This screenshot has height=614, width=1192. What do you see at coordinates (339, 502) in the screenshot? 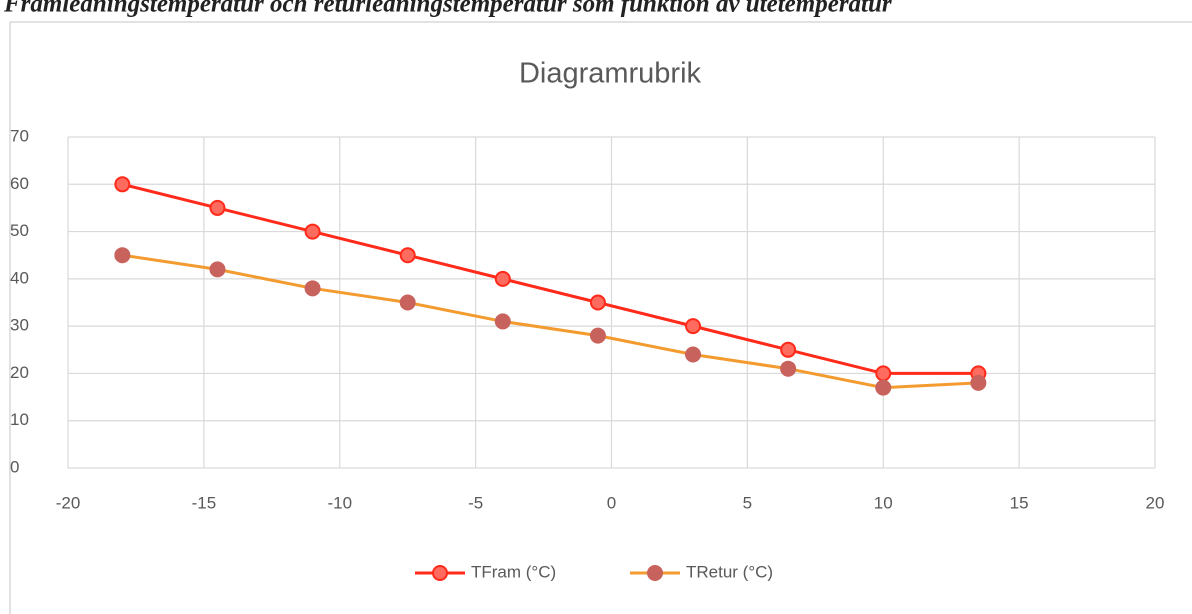
I see `x-tick-label: -10` at bounding box center [339, 502].